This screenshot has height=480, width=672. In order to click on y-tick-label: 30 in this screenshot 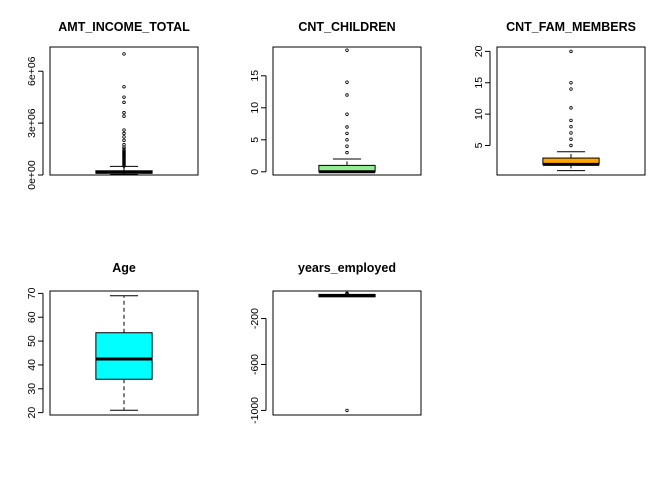, I will do `click(32, 389)`.